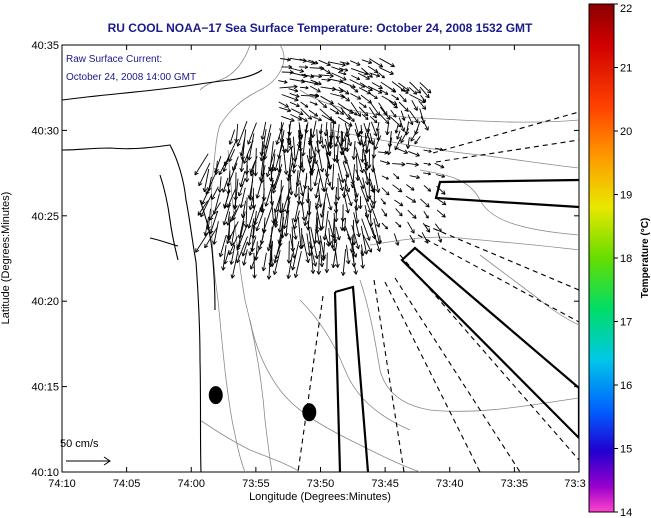 The height and width of the screenshot is (518, 651). Describe the element at coordinates (45, 217) in the screenshot. I see `y-tick-label: 40:25` at that location.